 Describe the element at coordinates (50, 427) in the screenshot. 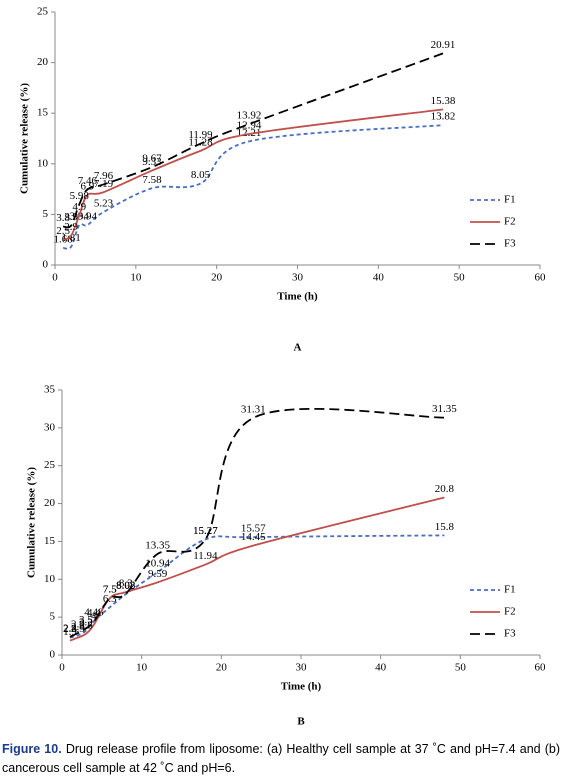

I see `y-tick-label: 30` at that location.